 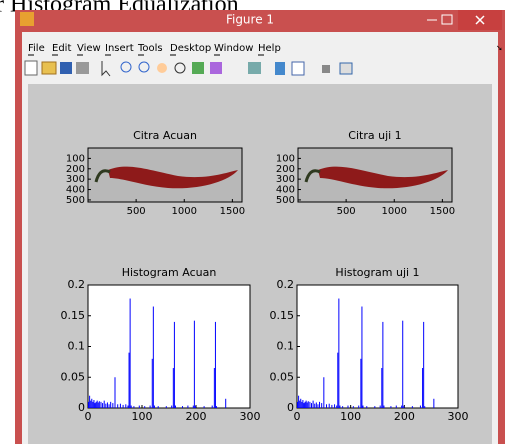 What do you see at coordinates (119, 48) in the screenshot?
I see `menu-item: Insert` at bounding box center [119, 48].